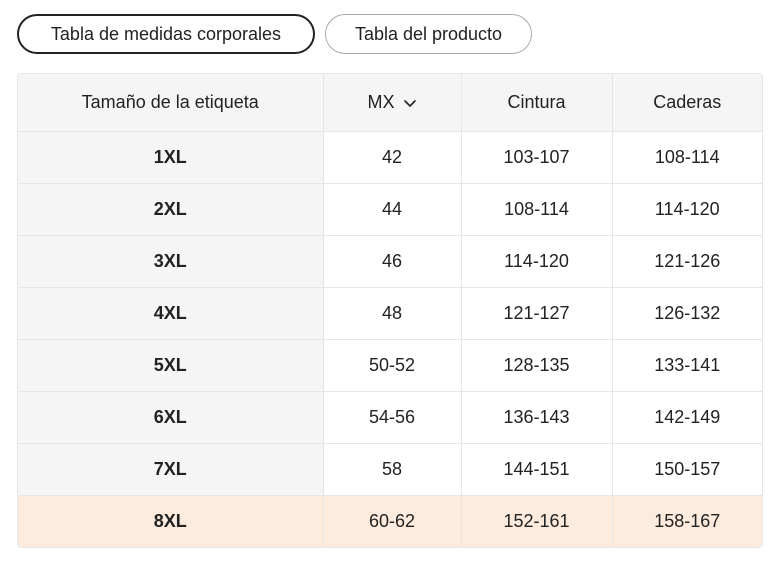  I want to click on table-row-highlighted: 8XL 60-62 152-161 158-167, so click(390, 521).